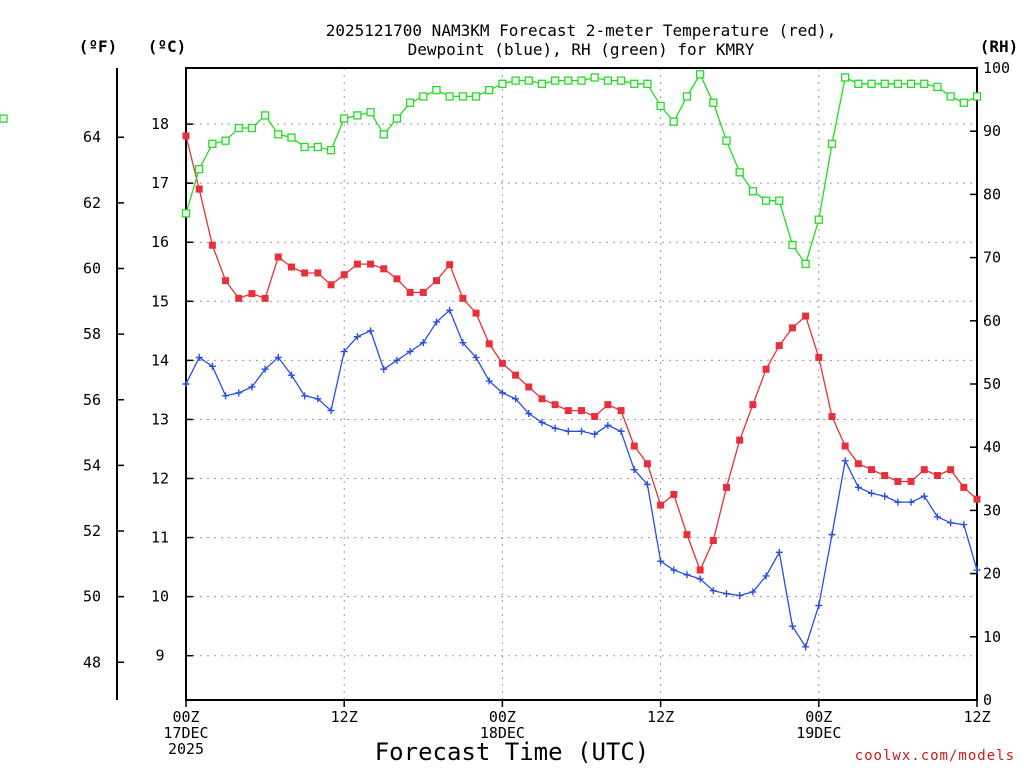  What do you see at coordinates (92, 268) in the screenshot?
I see `fahrenheit-tick-label: 60` at bounding box center [92, 268].